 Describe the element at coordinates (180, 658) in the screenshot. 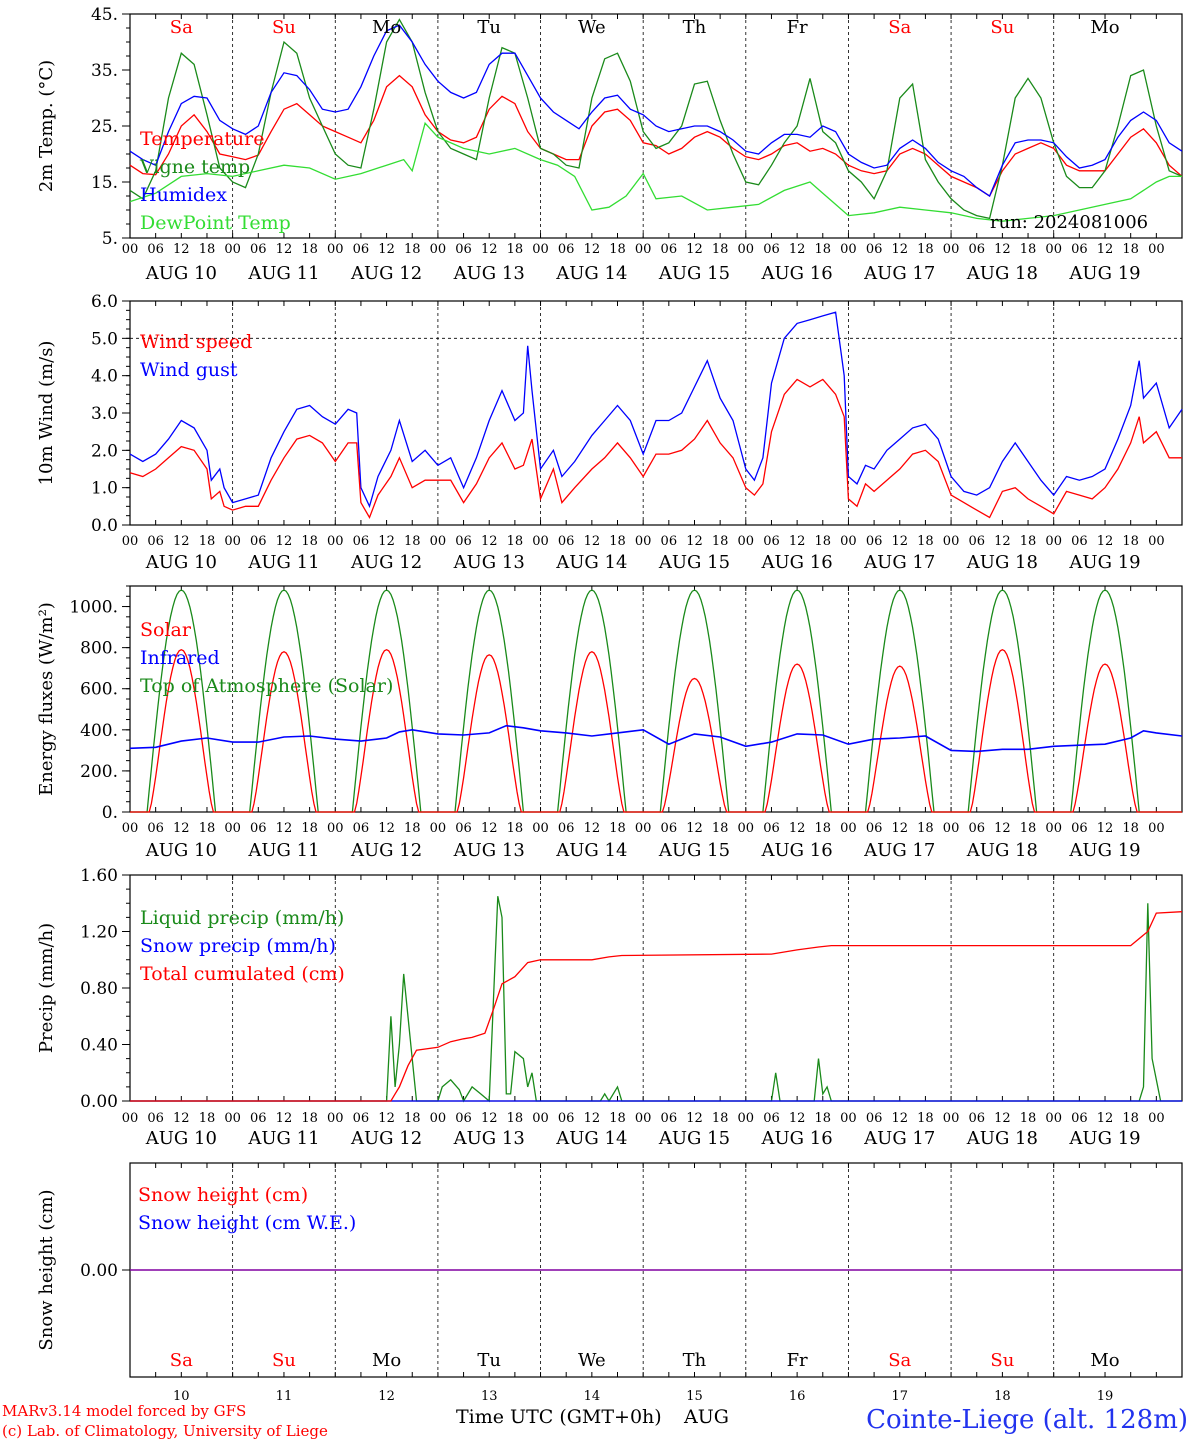

I see `legend-entry: Infrared` at that location.